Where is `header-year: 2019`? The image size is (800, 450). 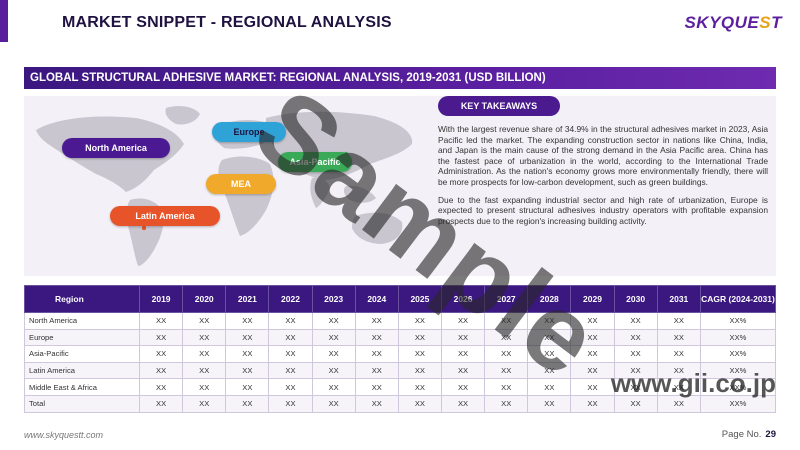
header-year: 2019 is located at coordinates (161, 299).